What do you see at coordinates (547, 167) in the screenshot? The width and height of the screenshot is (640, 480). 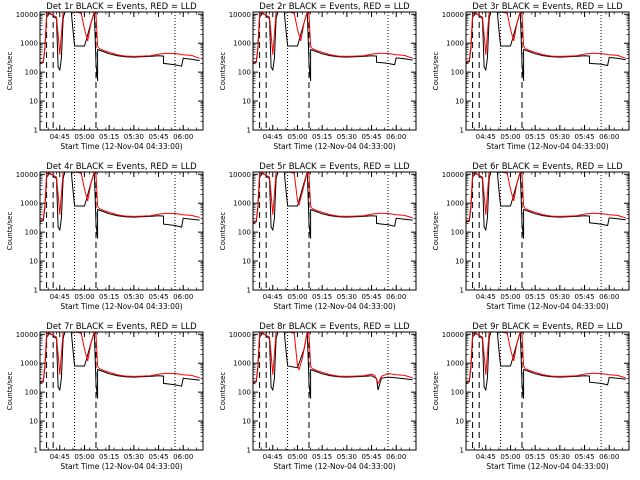 I see `panel-title: Det 6r BLACK = Events, RED = LLD` at bounding box center [547, 167].